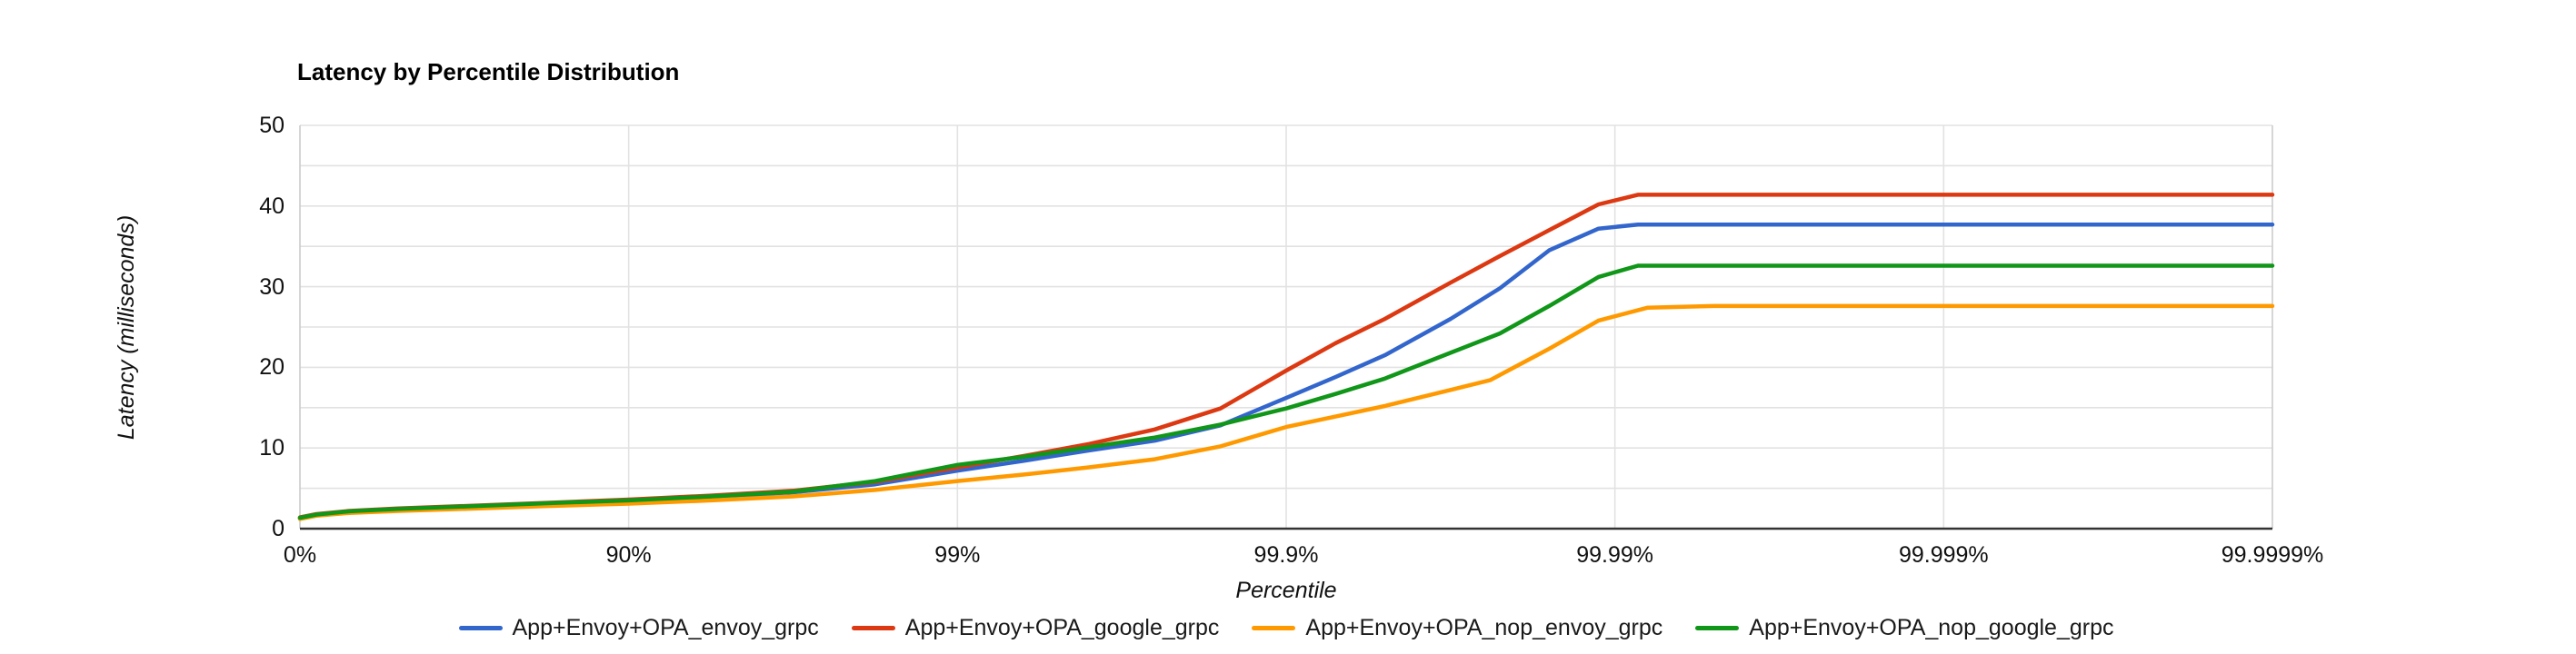  Describe the element at coordinates (957, 555) in the screenshot. I see `x-tick-label-99%: 99%` at that location.